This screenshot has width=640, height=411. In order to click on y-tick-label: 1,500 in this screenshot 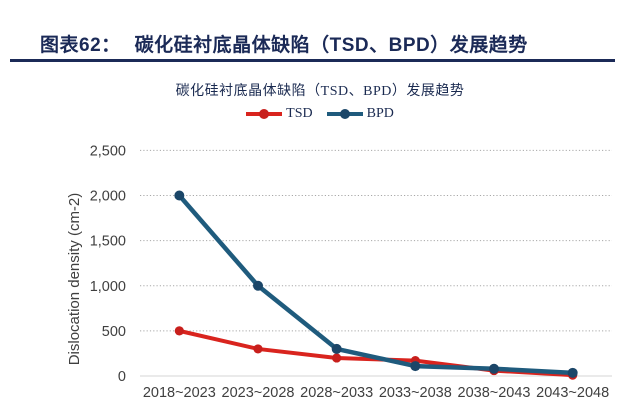, I will do `click(108, 242)`.